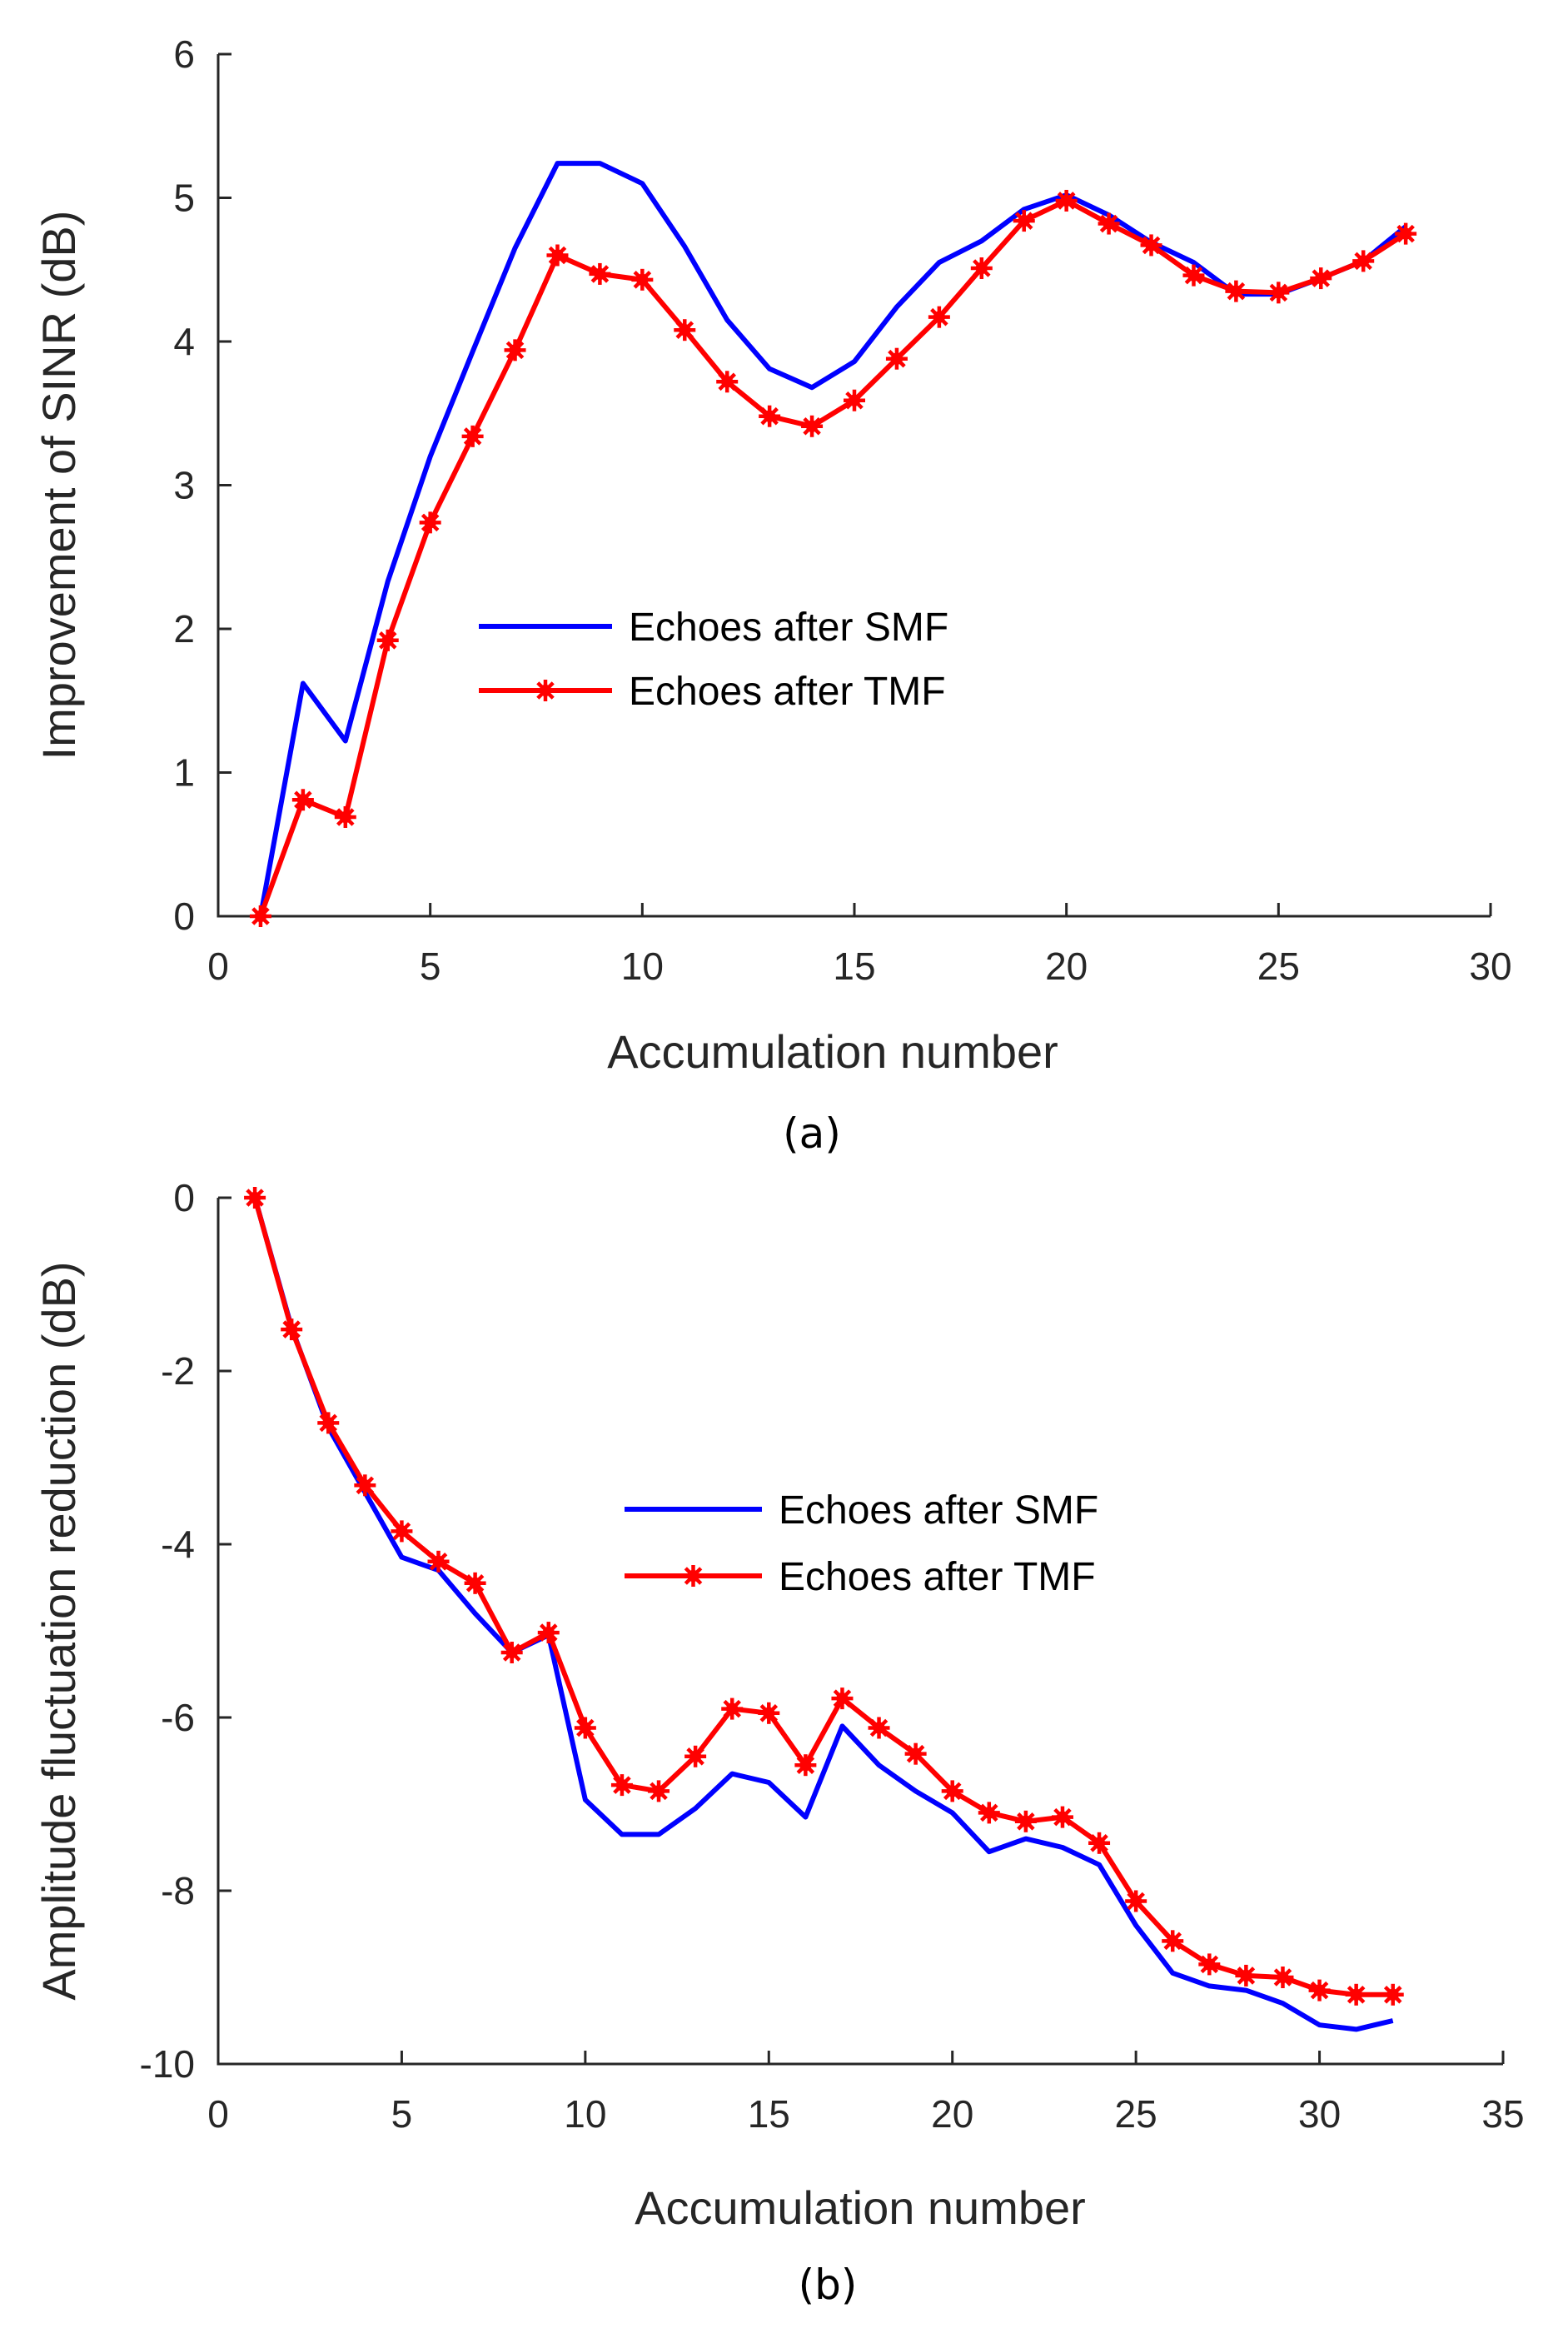  Describe the element at coordinates (862, 1543) in the screenshot. I see `legend-b: Echoes after SMF Echoes after TMF` at that location.